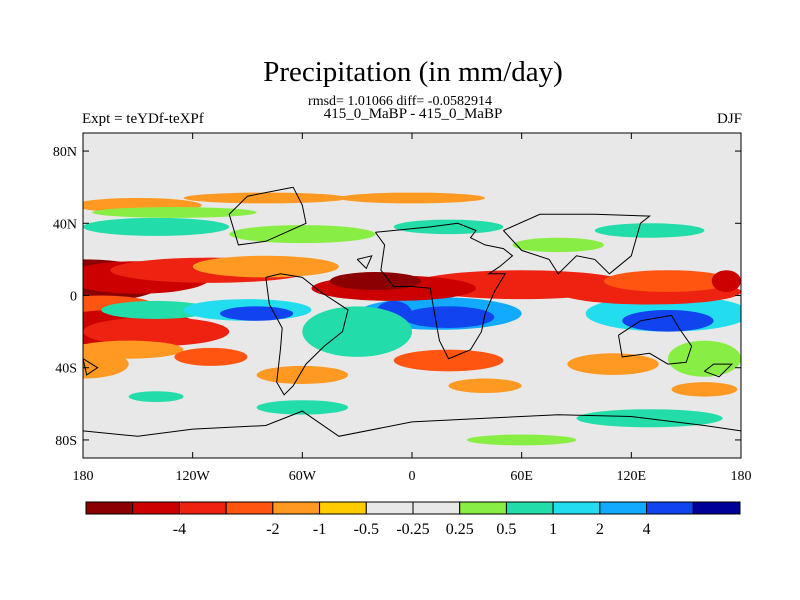 Image resolution: width=800 pixels, height=600 pixels. I want to click on season-label: DJF, so click(729, 119).